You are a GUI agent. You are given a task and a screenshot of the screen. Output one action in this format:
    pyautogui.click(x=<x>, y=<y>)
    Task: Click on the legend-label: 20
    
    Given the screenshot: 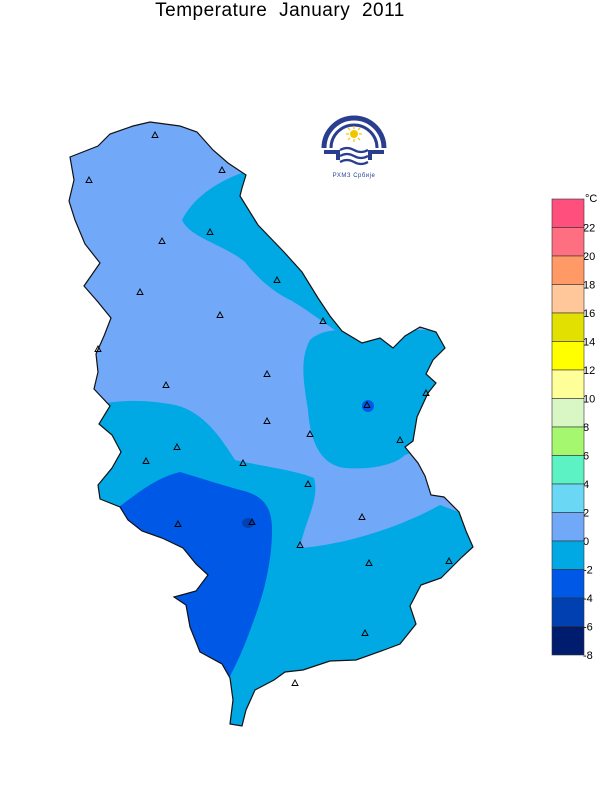 What is the action you would take?
    pyautogui.click(x=589, y=257)
    